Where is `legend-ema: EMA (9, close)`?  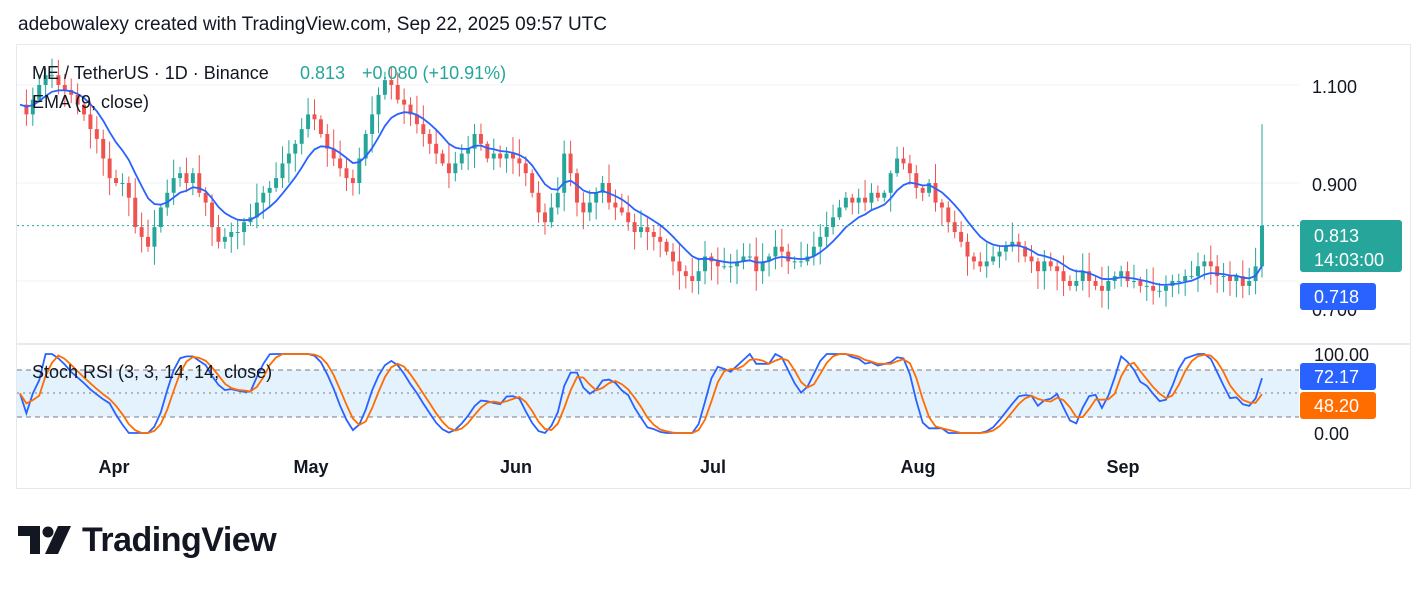 legend-ema: EMA (9, close) is located at coordinates (90, 102).